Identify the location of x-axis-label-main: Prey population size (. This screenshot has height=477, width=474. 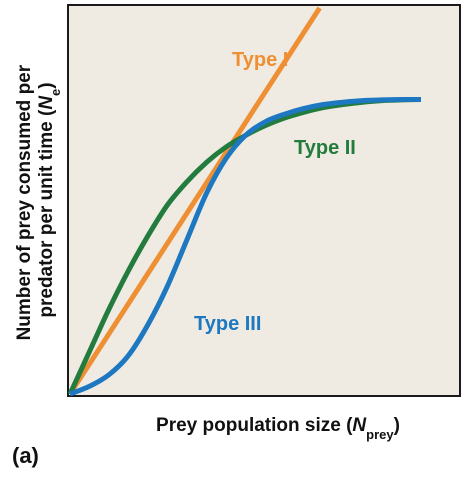
(254, 425).